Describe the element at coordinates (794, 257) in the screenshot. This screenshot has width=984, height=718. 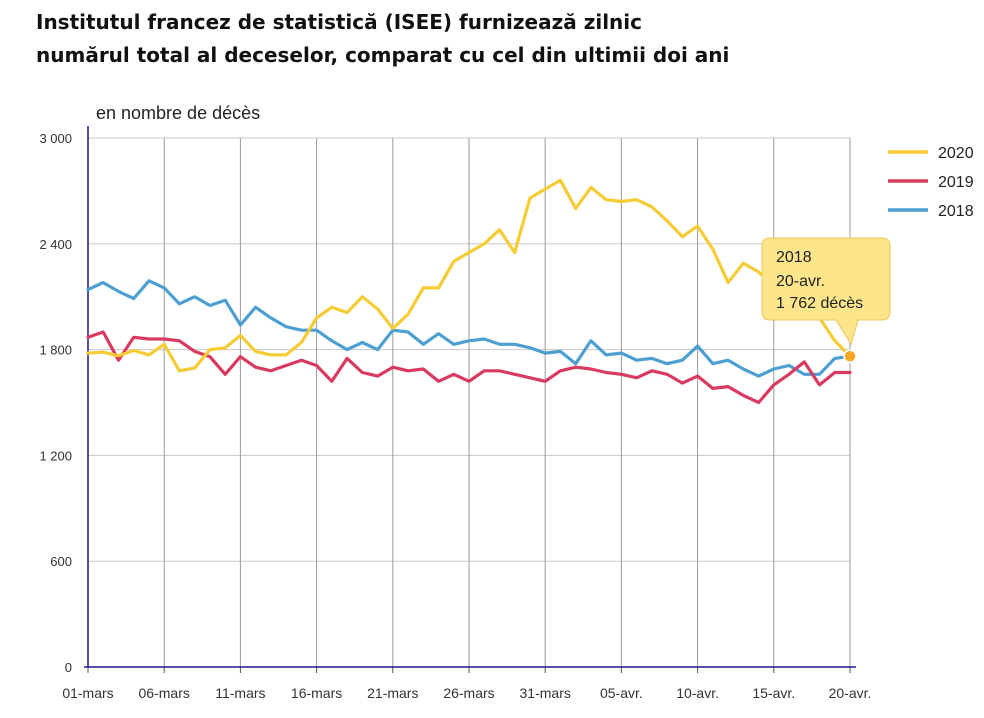
I see `tooltip-series: 2018` at that location.